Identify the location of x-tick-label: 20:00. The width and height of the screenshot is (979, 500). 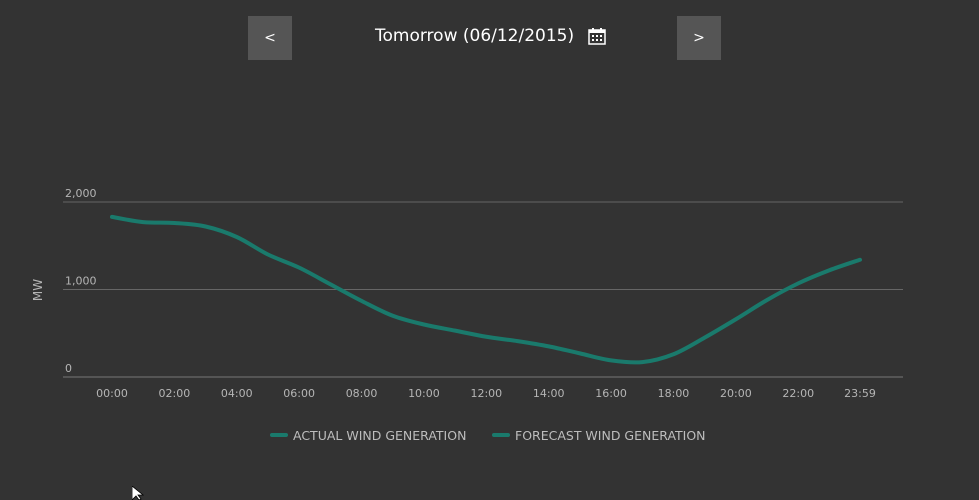
(736, 393).